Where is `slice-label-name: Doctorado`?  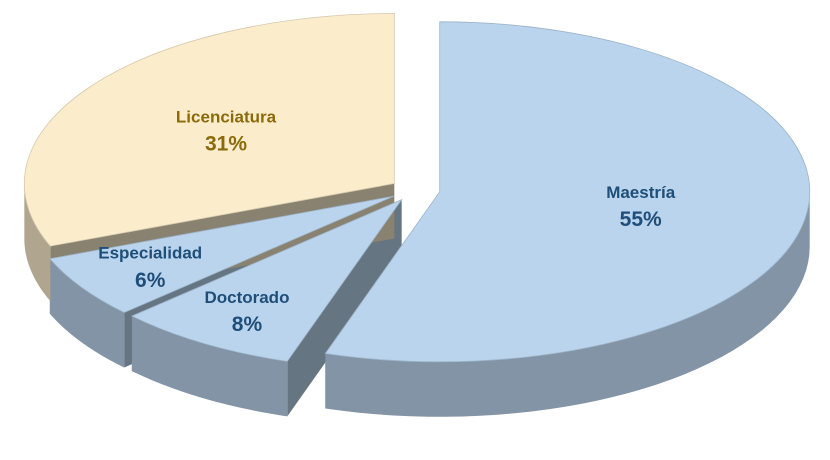 slice-label-name: Doctorado is located at coordinates (246, 297).